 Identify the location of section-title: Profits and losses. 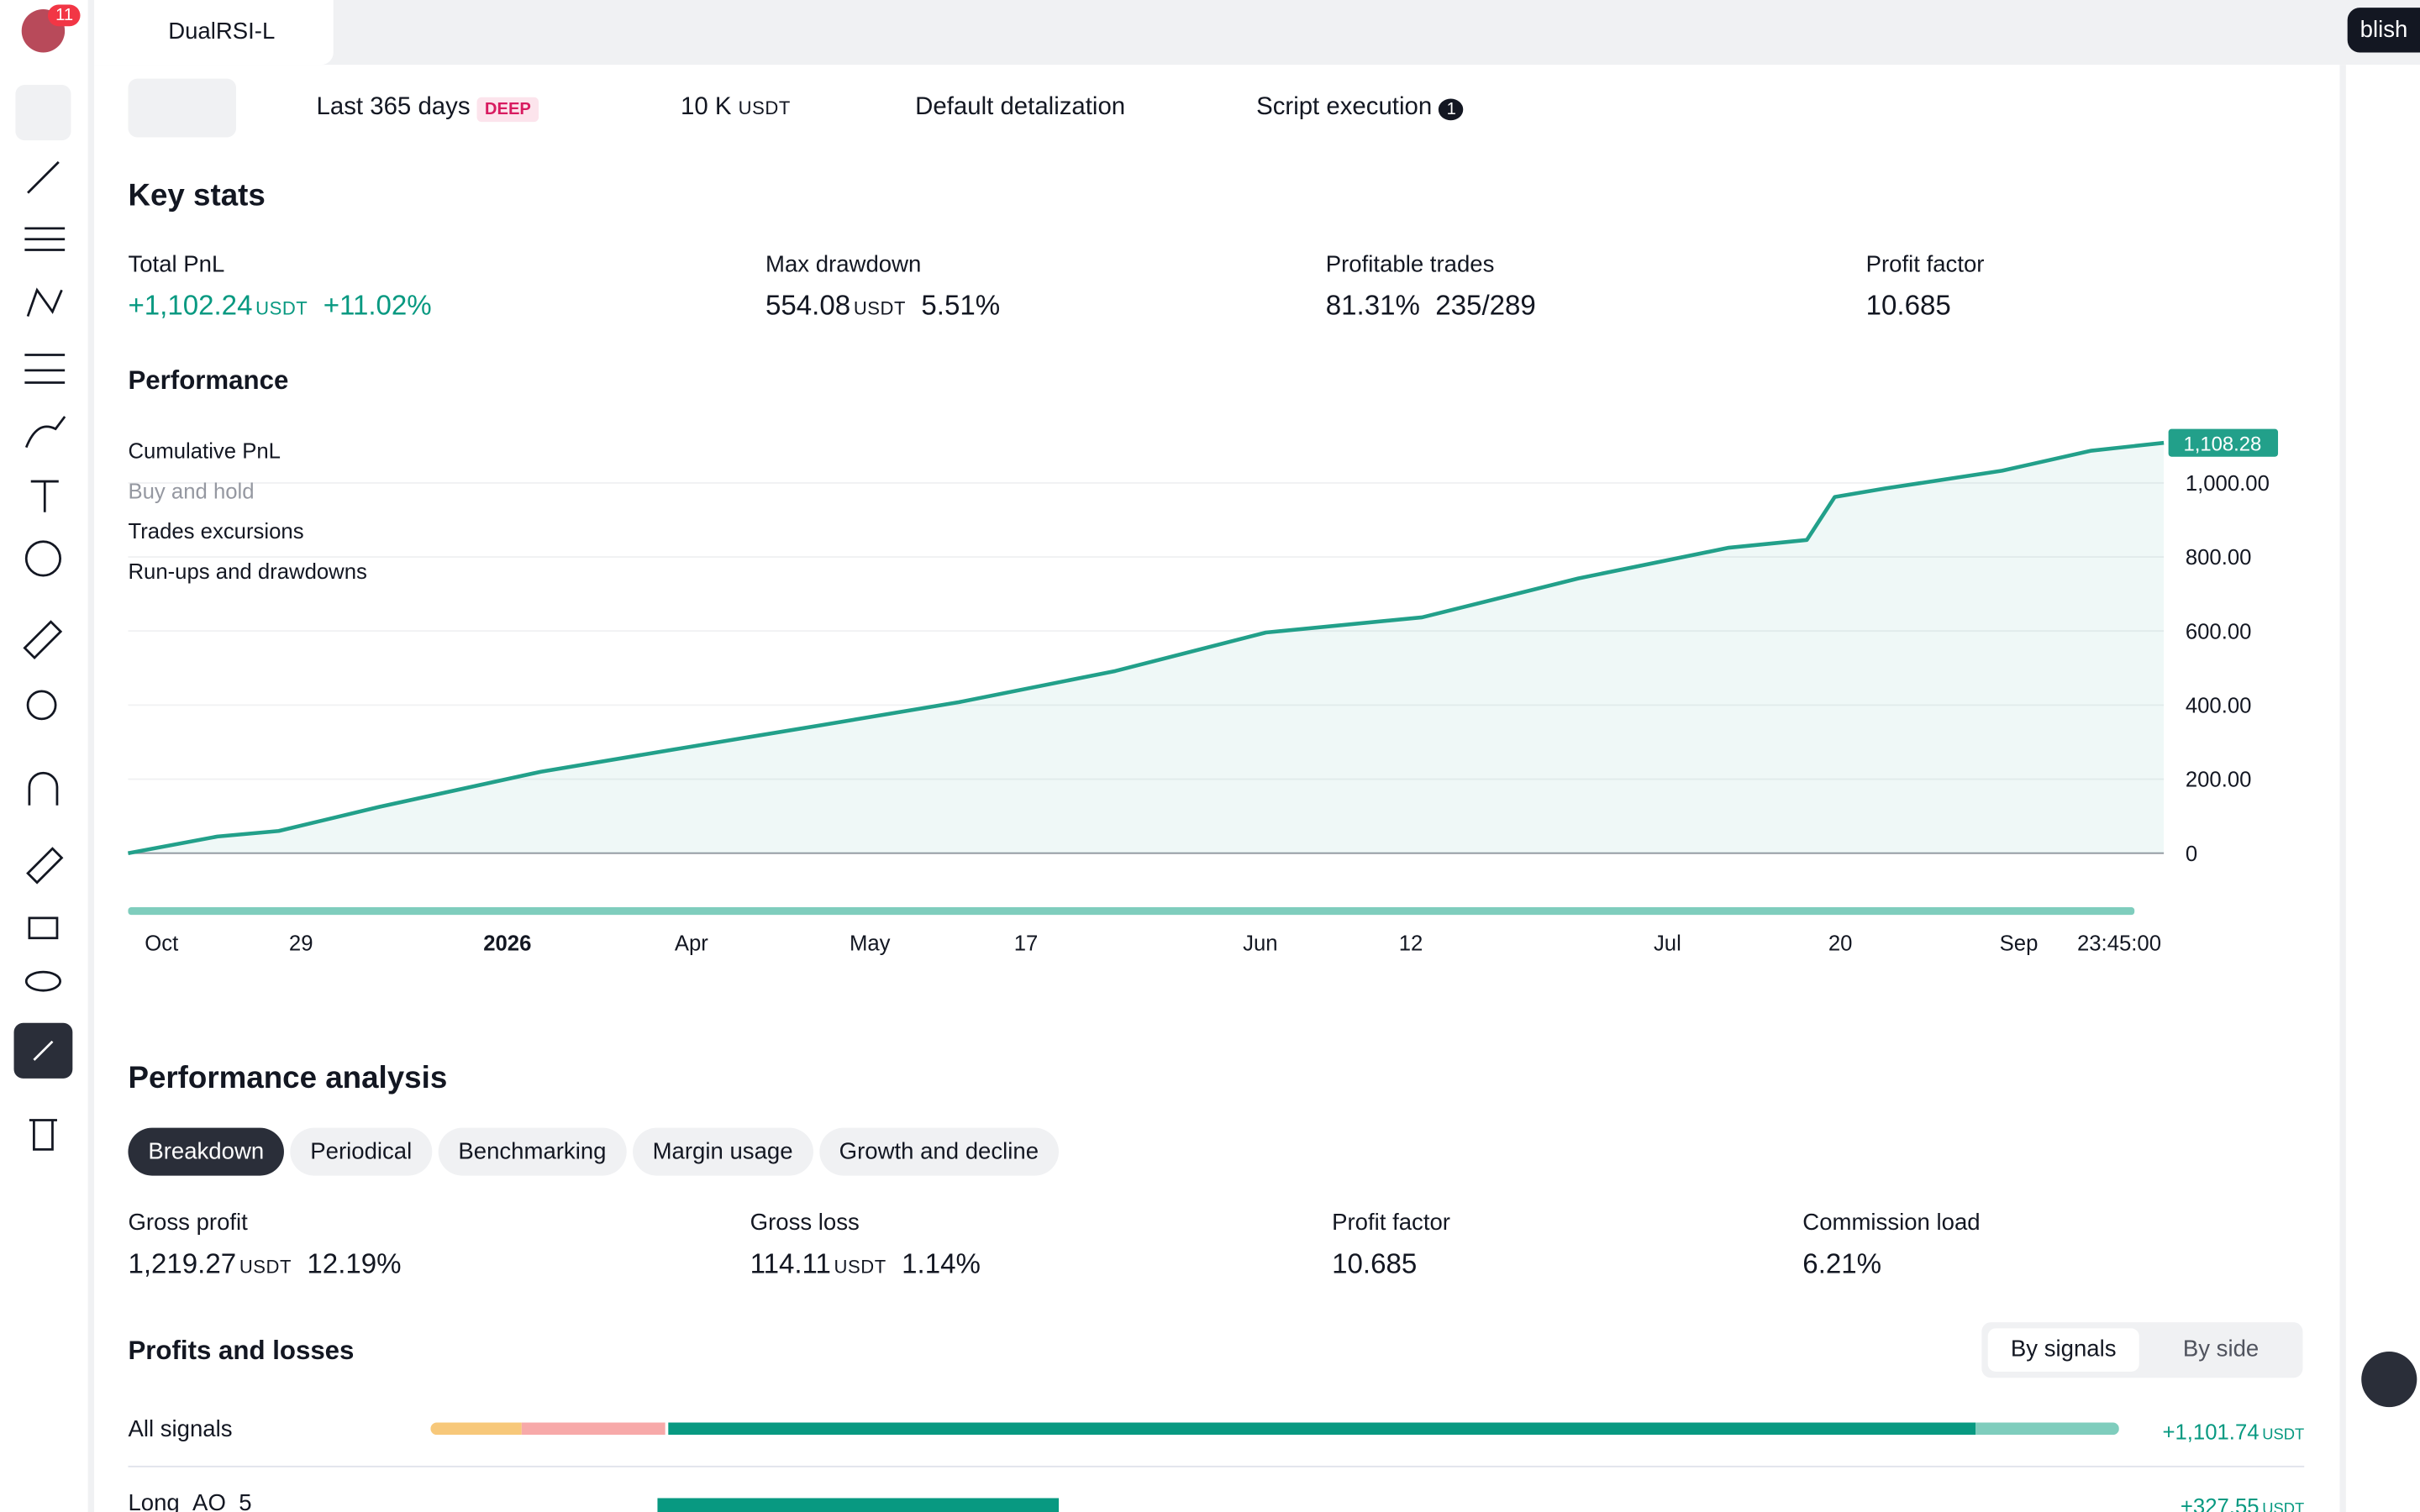
(241, 1351).